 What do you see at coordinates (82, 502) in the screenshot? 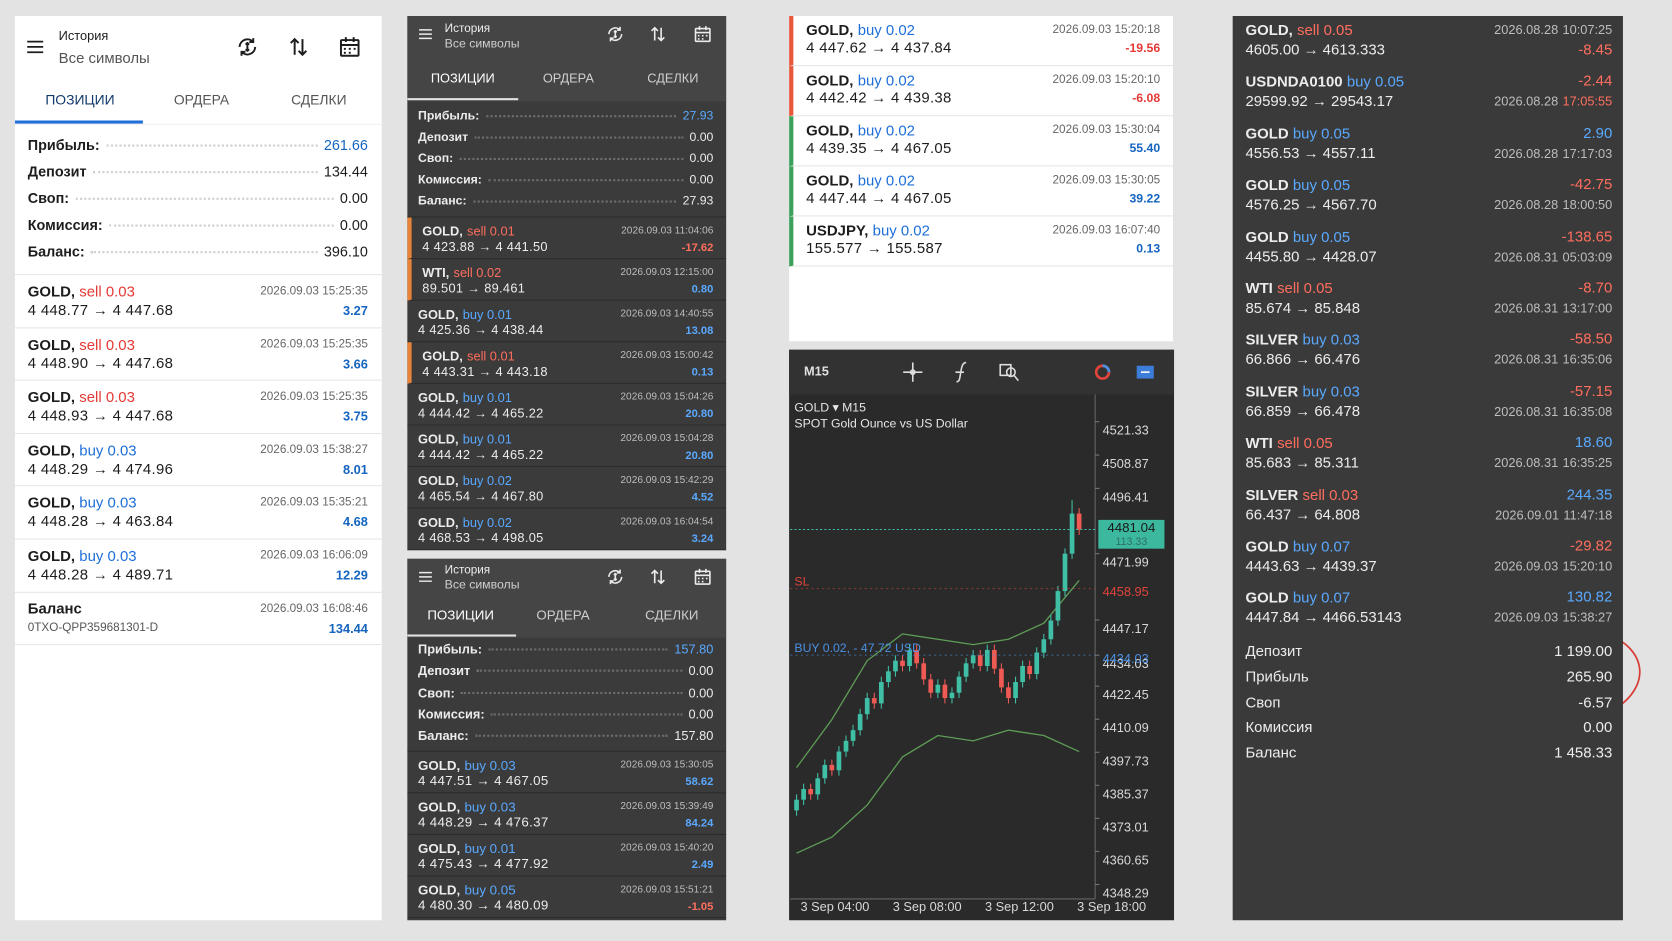
I see `trade-title: GOLD, buy 0.03` at bounding box center [82, 502].